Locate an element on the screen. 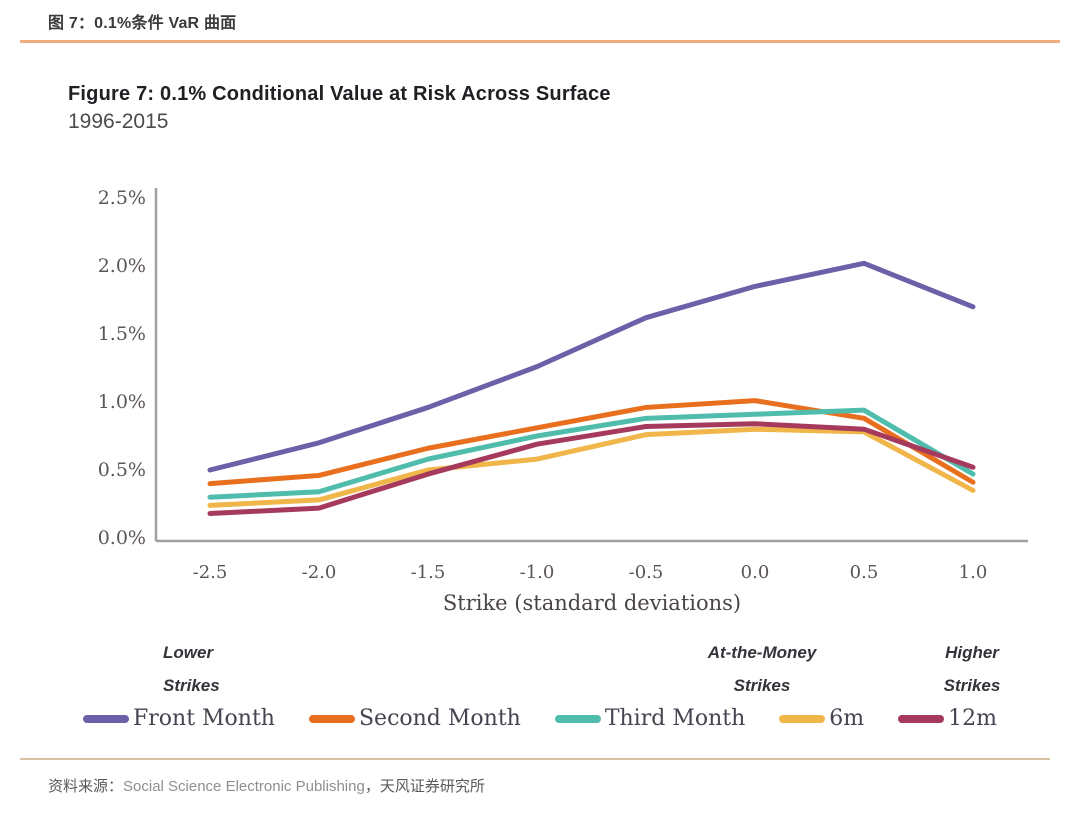 The width and height of the screenshot is (1080, 825). y-tick-label: 0.0% is located at coordinates (122, 538).